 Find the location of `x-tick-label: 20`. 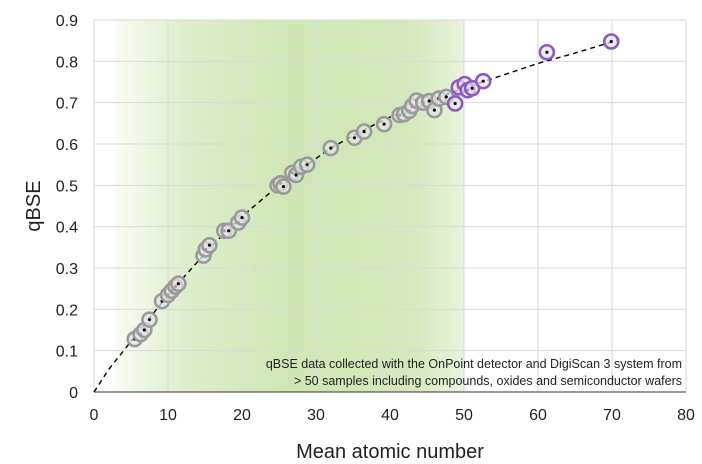

x-tick-label: 20 is located at coordinates (242, 415).